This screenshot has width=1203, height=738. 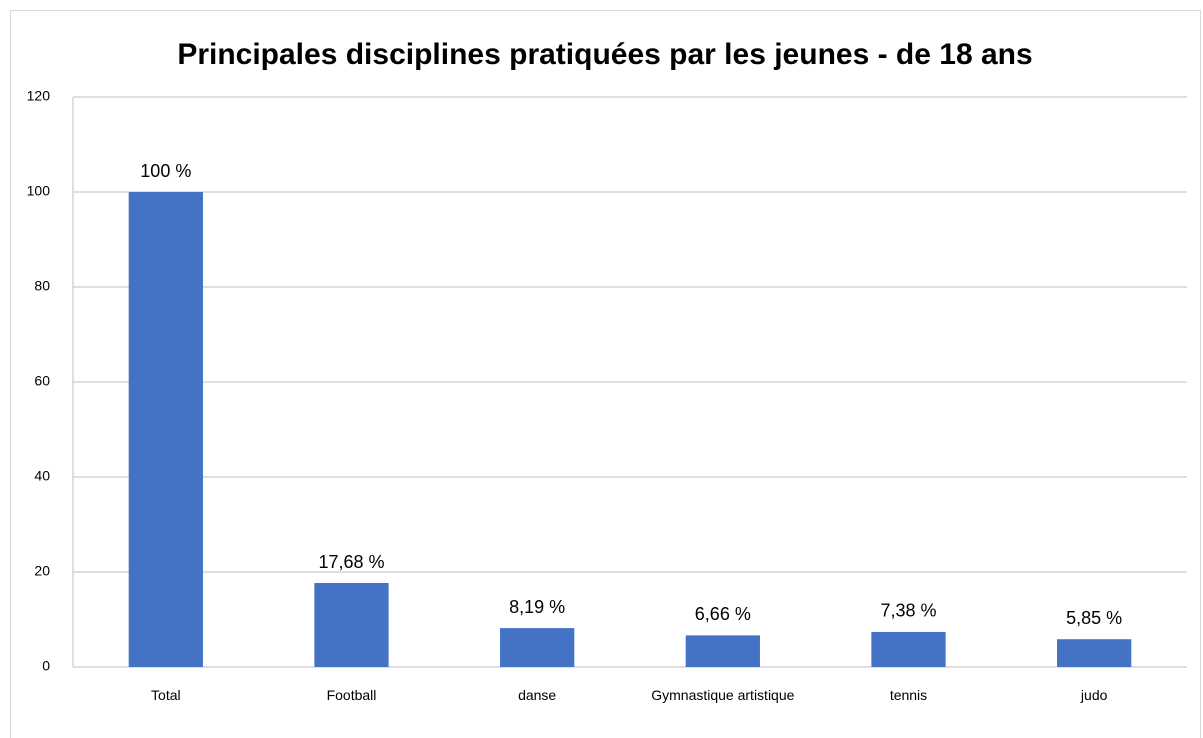 I want to click on x-tick-label: Gymnastique artistique, so click(x=723, y=695).